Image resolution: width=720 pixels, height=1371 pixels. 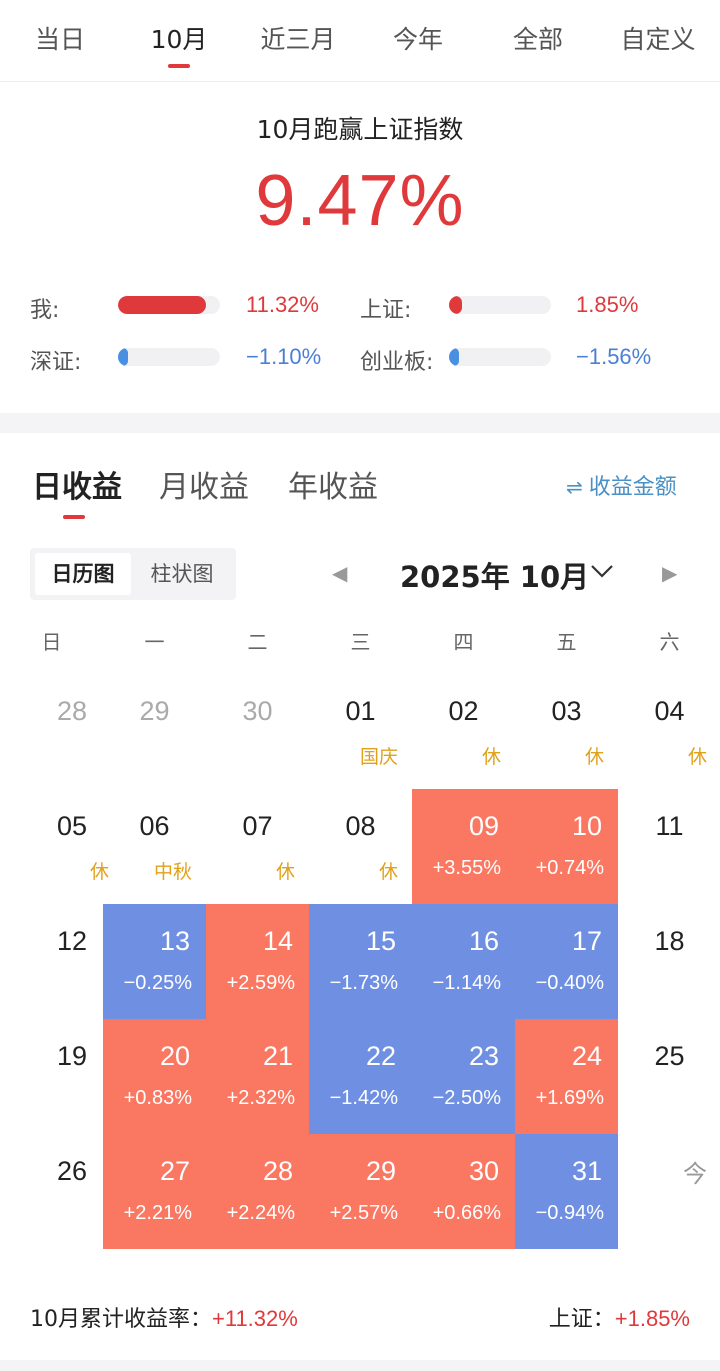 What do you see at coordinates (340, 573) in the screenshot?
I see `prev-month-icon: ◀` at bounding box center [340, 573].